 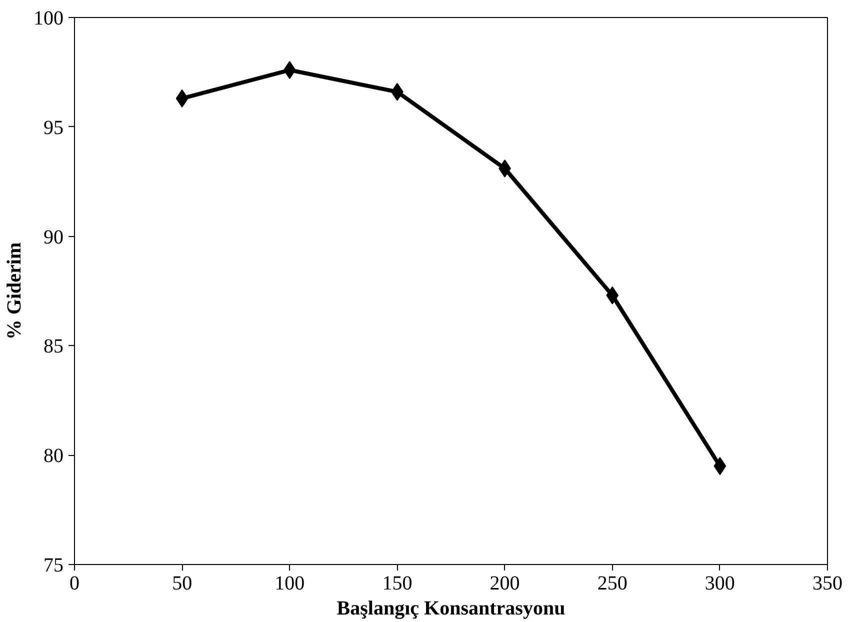 I want to click on y-tick-label: 100, so click(x=49, y=19).